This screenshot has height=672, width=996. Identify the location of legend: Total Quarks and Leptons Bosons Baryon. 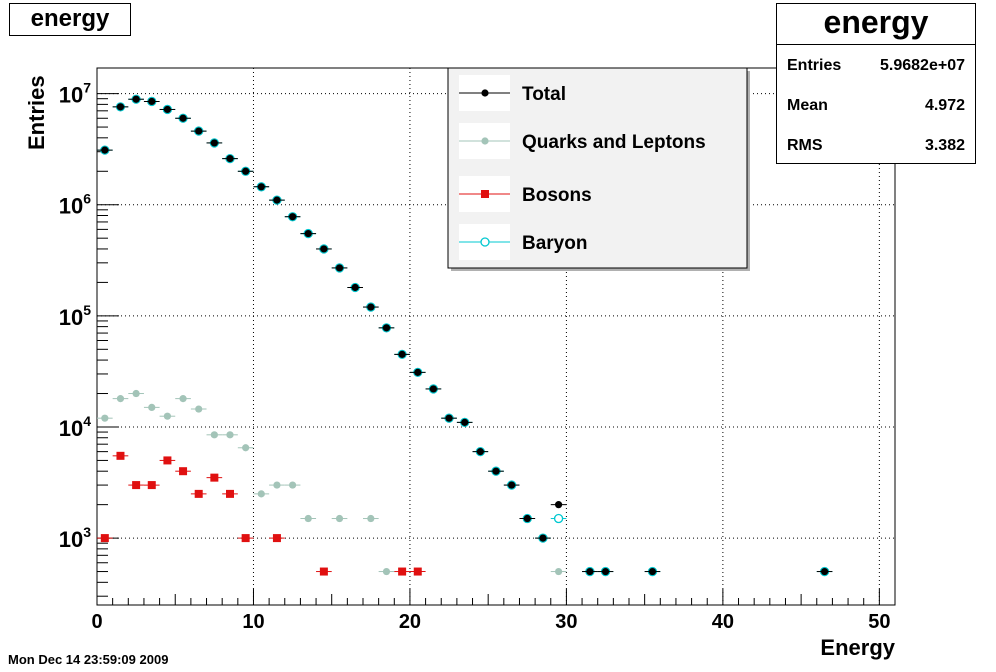
(598, 169).